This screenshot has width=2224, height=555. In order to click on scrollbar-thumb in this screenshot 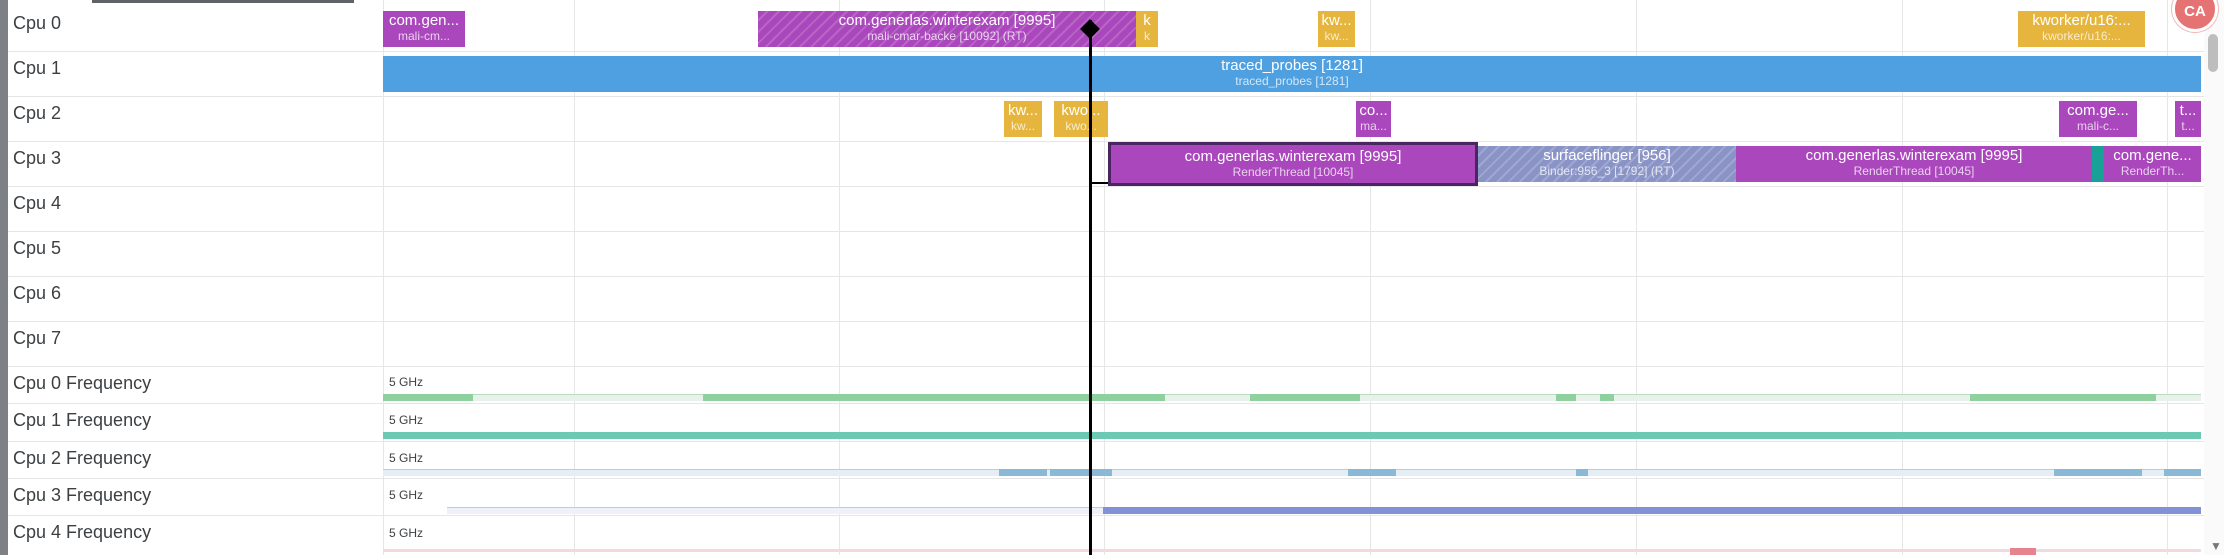, I will do `click(2213, 53)`.